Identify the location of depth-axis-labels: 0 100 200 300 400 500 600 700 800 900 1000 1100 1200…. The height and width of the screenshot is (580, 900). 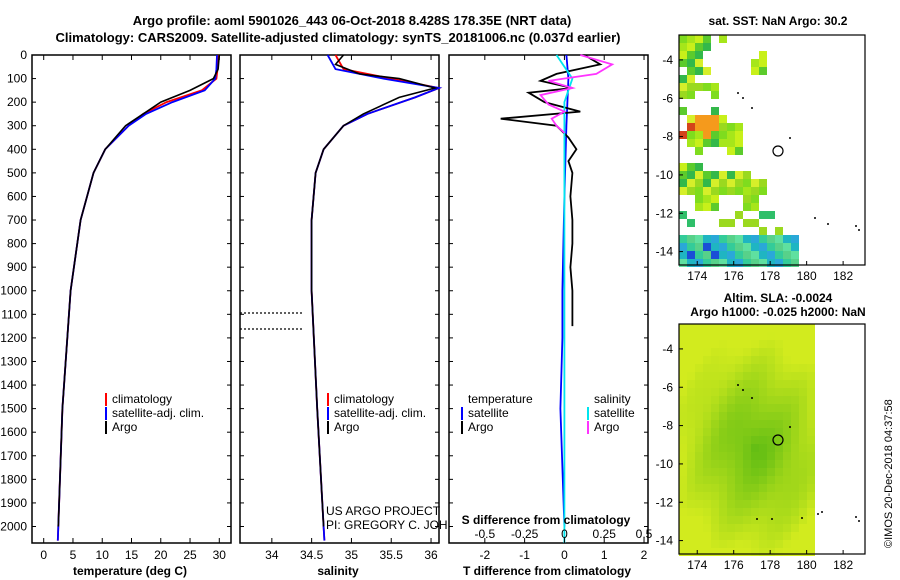
(13, 290).